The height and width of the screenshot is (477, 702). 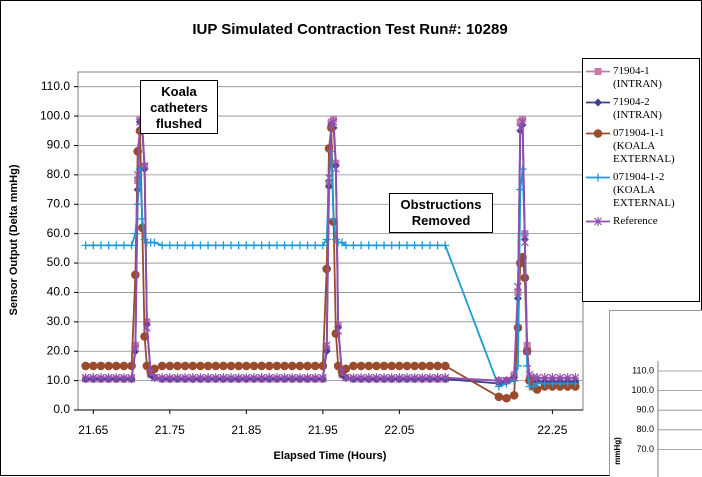 What do you see at coordinates (59, 292) in the screenshot?
I see `y-tick-label: 40.0` at bounding box center [59, 292].